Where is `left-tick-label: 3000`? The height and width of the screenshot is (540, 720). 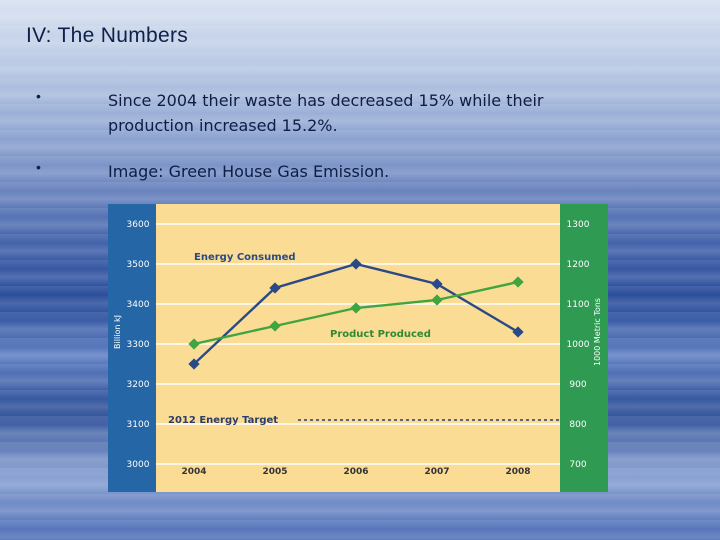 left-tick-label: 3000 is located at coordinates (138, 465).